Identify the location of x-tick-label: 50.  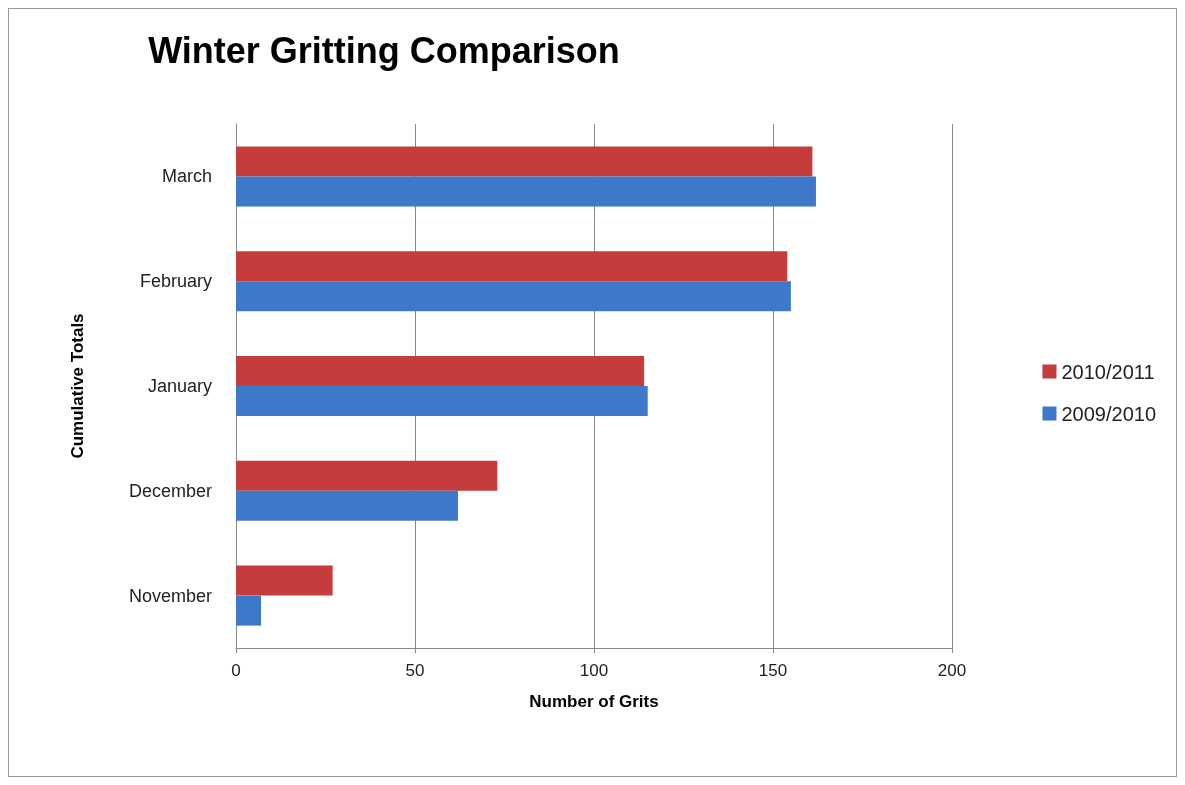
(415, 670).